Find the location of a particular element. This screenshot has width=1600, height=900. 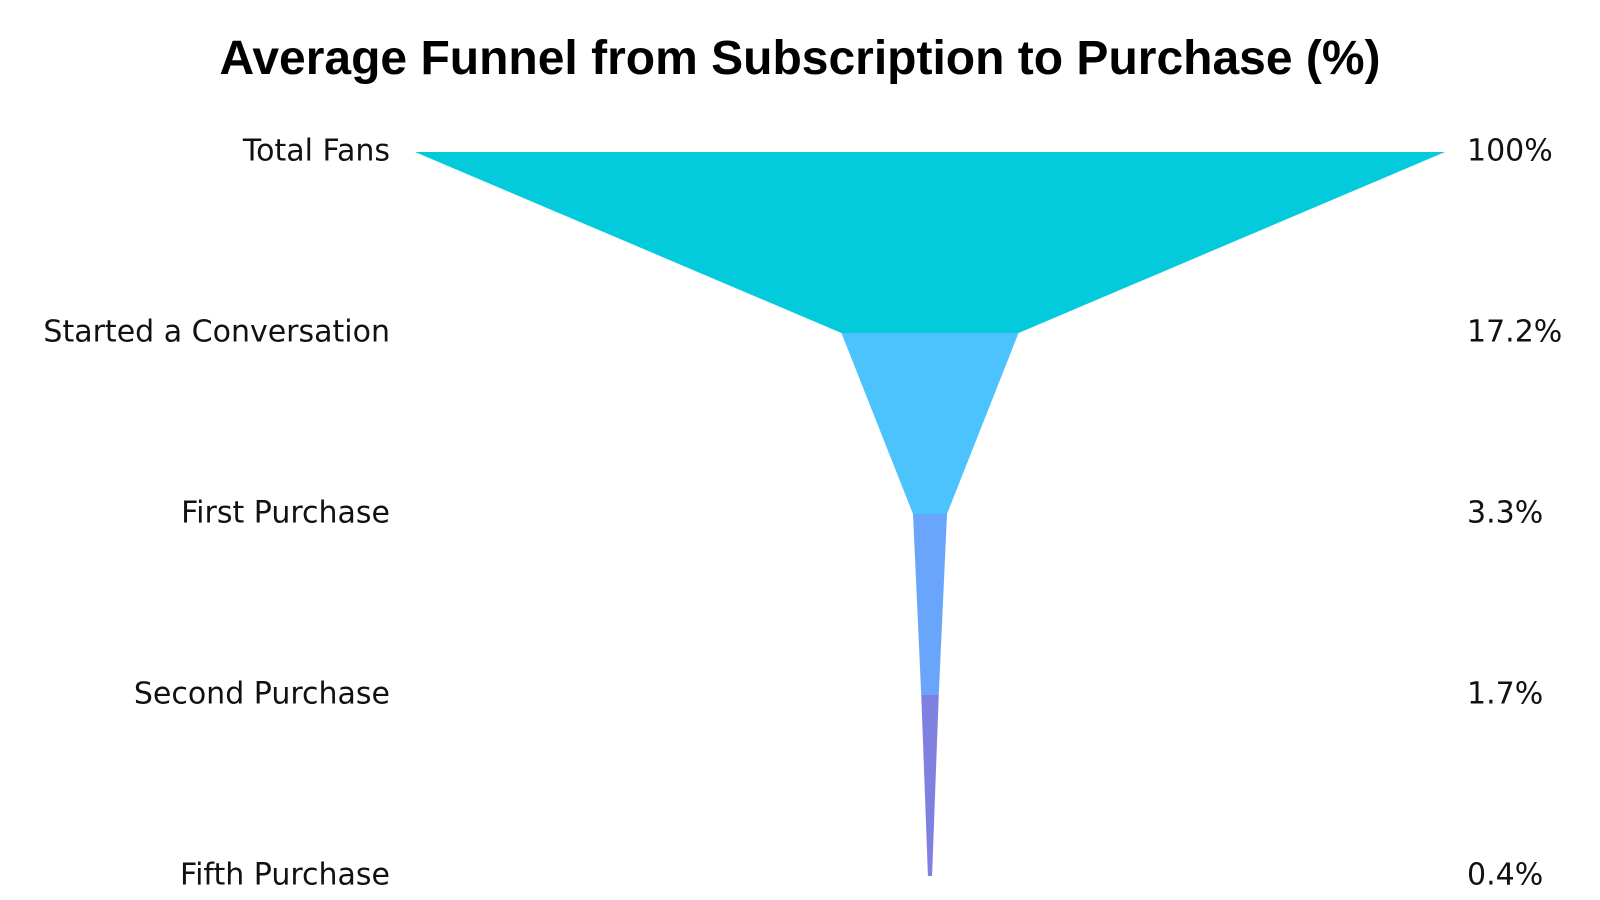

value-labels: 100% 17.2% 3.3% 1.7% 0.4% is located at coordinates (1514, 513).